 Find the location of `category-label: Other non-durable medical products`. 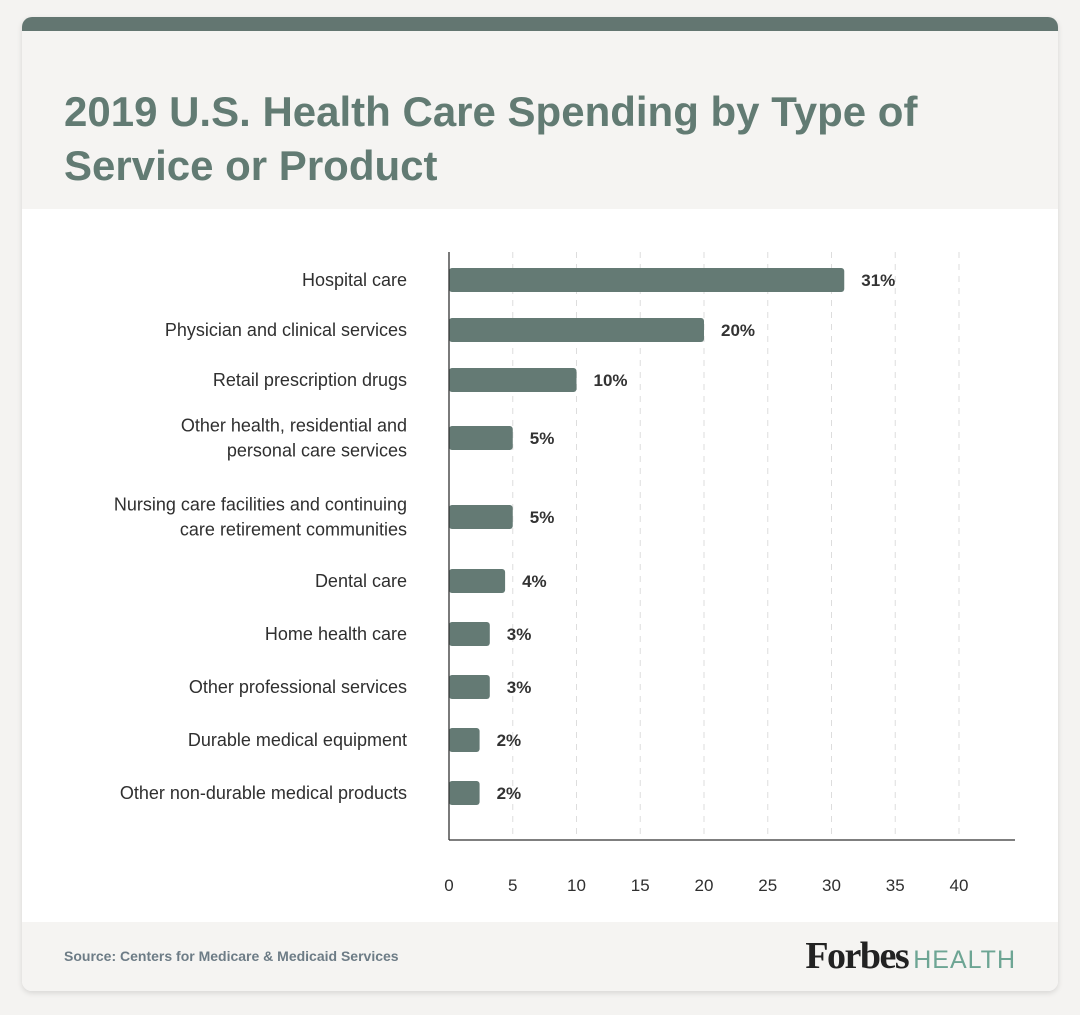

category-label: Other non-durable medical products is located at coordinates (263, 793).